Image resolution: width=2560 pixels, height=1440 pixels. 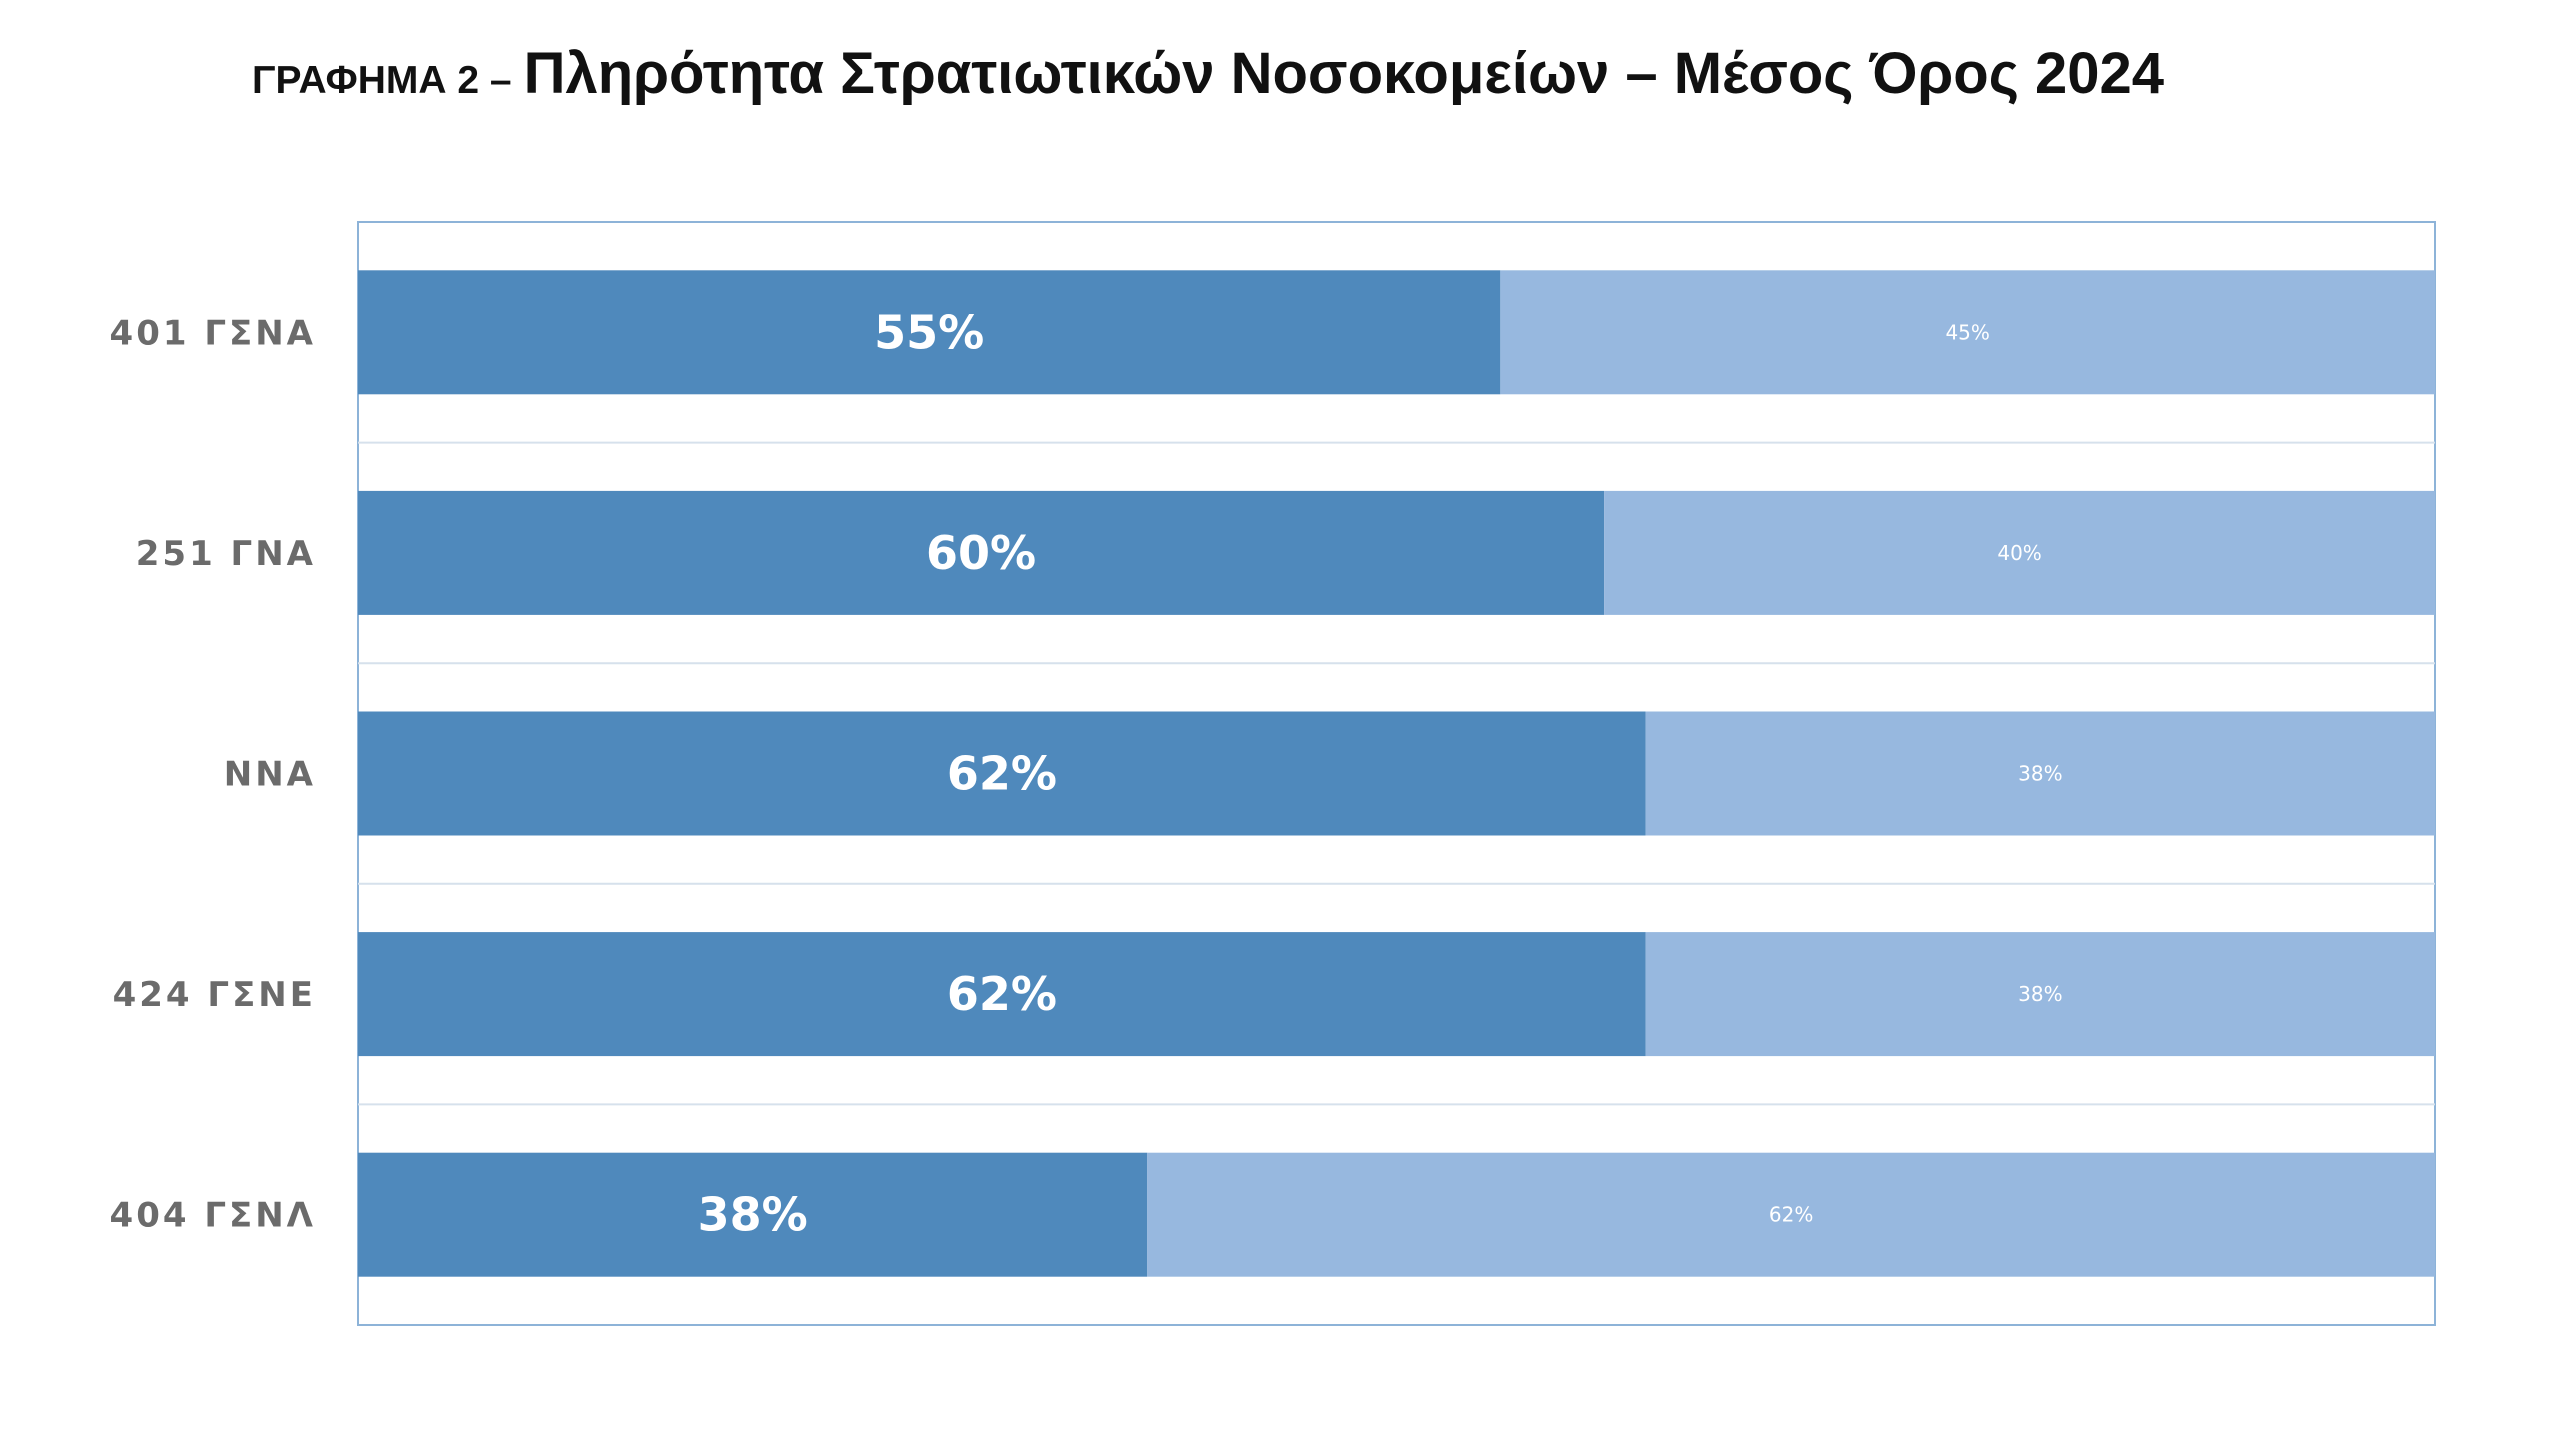 I want to click on category-label: ΝΝΑ, so click(x=270, y=775).